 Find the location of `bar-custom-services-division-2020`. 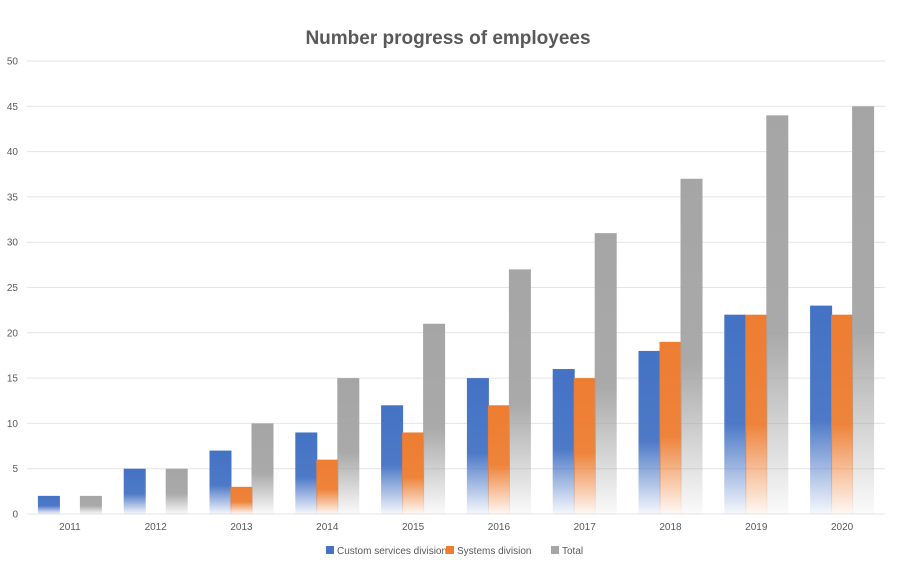

bar-custom-services-division-2020 is located at coordinates (821, 409).